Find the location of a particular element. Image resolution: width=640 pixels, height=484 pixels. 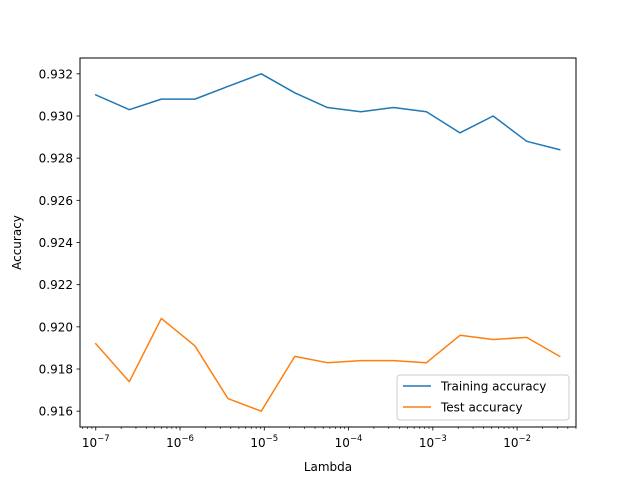

legend: Training accuracy Test accuracy is located at coordinates (483, 397).